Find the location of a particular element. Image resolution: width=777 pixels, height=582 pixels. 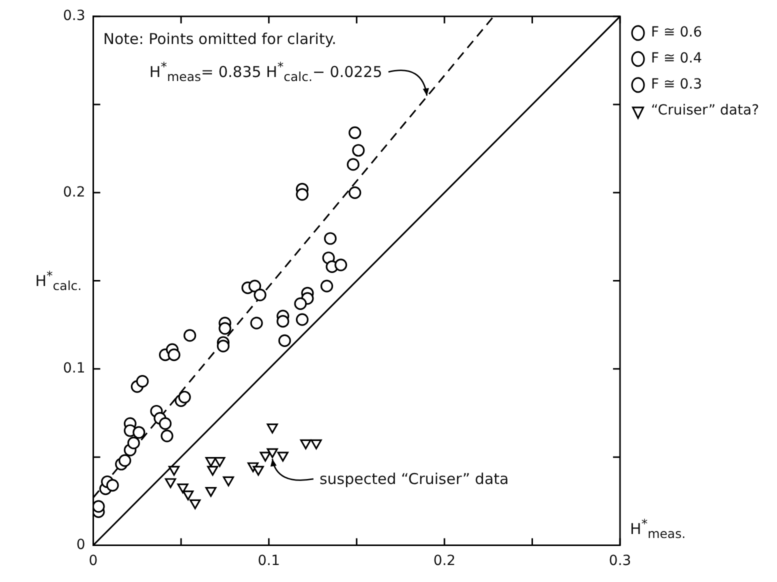

y-tick-label: 0.3 is located at coordinates (74, 16).